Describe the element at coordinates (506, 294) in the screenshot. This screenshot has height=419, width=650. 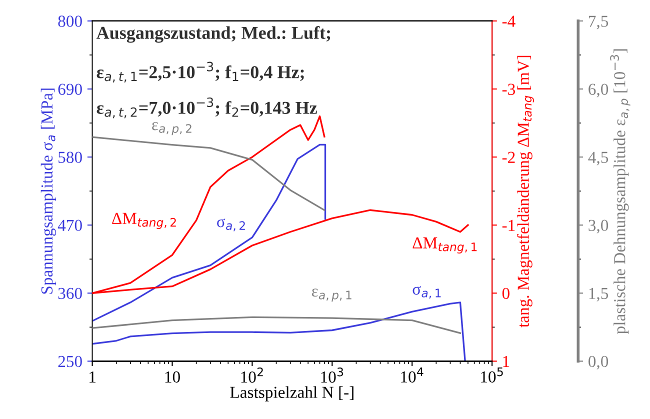
I see `y2-tick-label: 0` at that location.